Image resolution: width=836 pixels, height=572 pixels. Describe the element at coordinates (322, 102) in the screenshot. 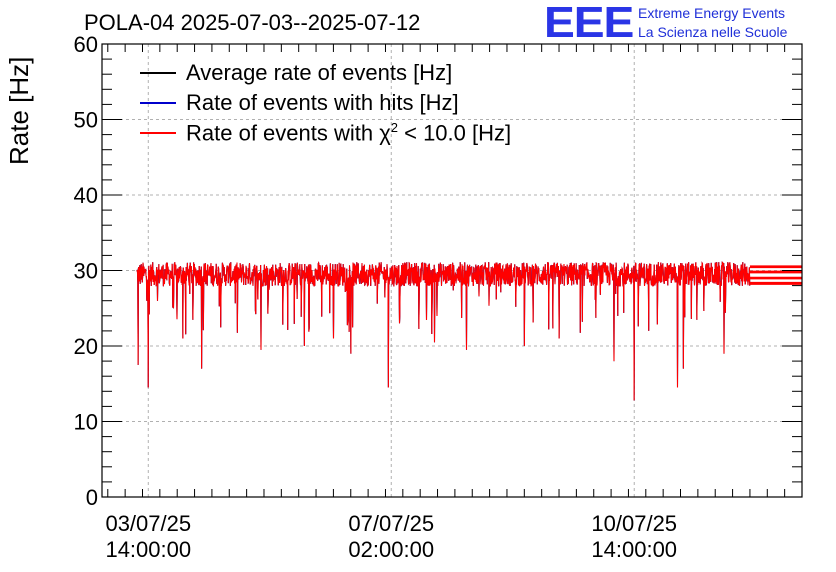

I see `legend-label-hits: Rate of events with hits [Hz]` at that location.